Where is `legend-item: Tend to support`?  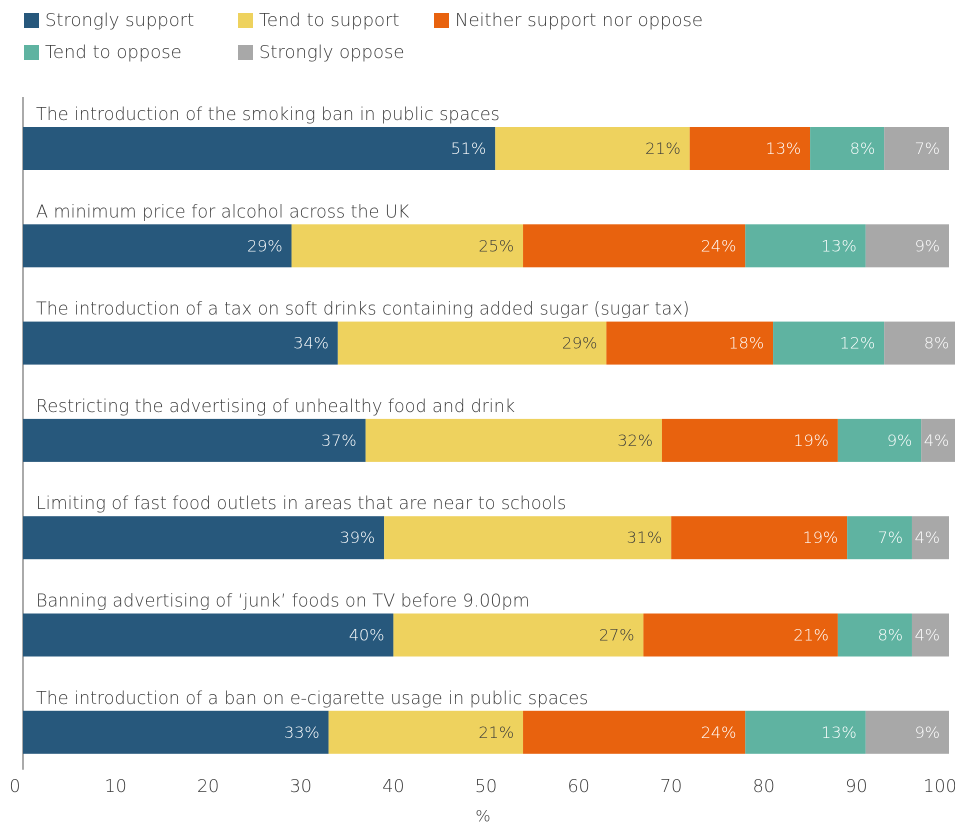 legend-item: Tend to support is located at coordinates (318, 20).